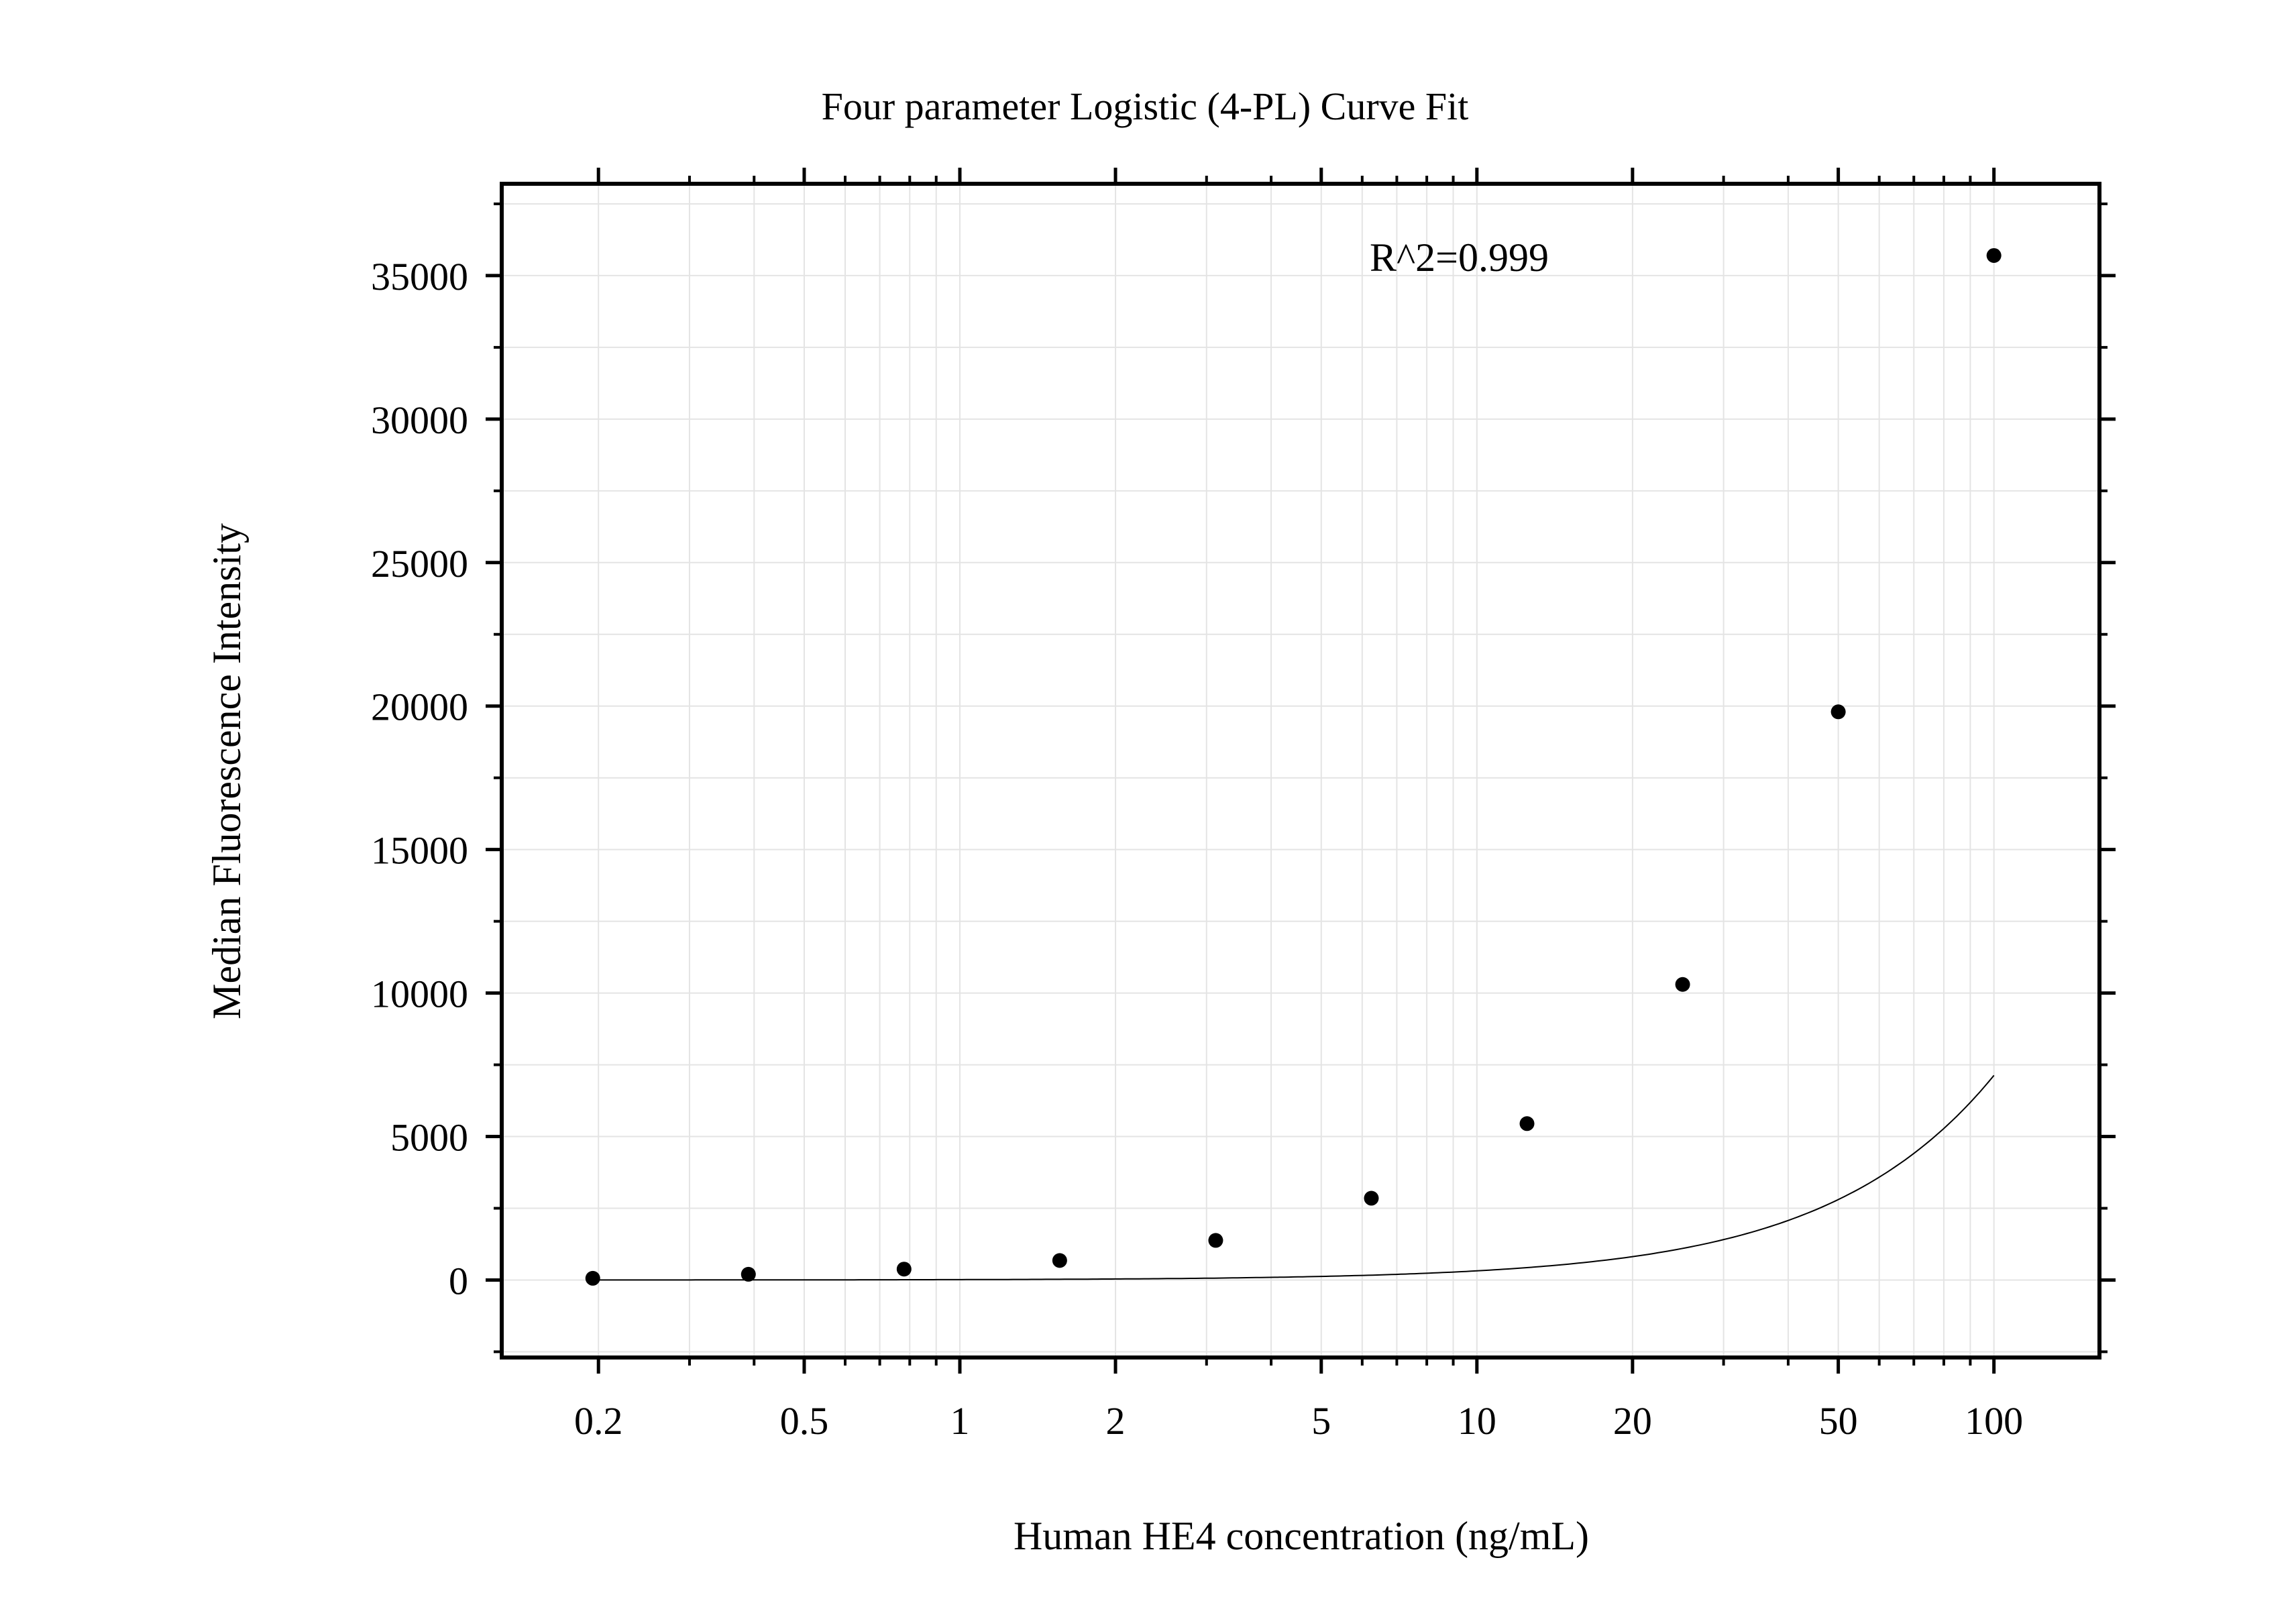  What do you see at coordinates (419, 995) in the screenshot?
I see `y-tick-label: 10000` at bounding box center [419, 995].